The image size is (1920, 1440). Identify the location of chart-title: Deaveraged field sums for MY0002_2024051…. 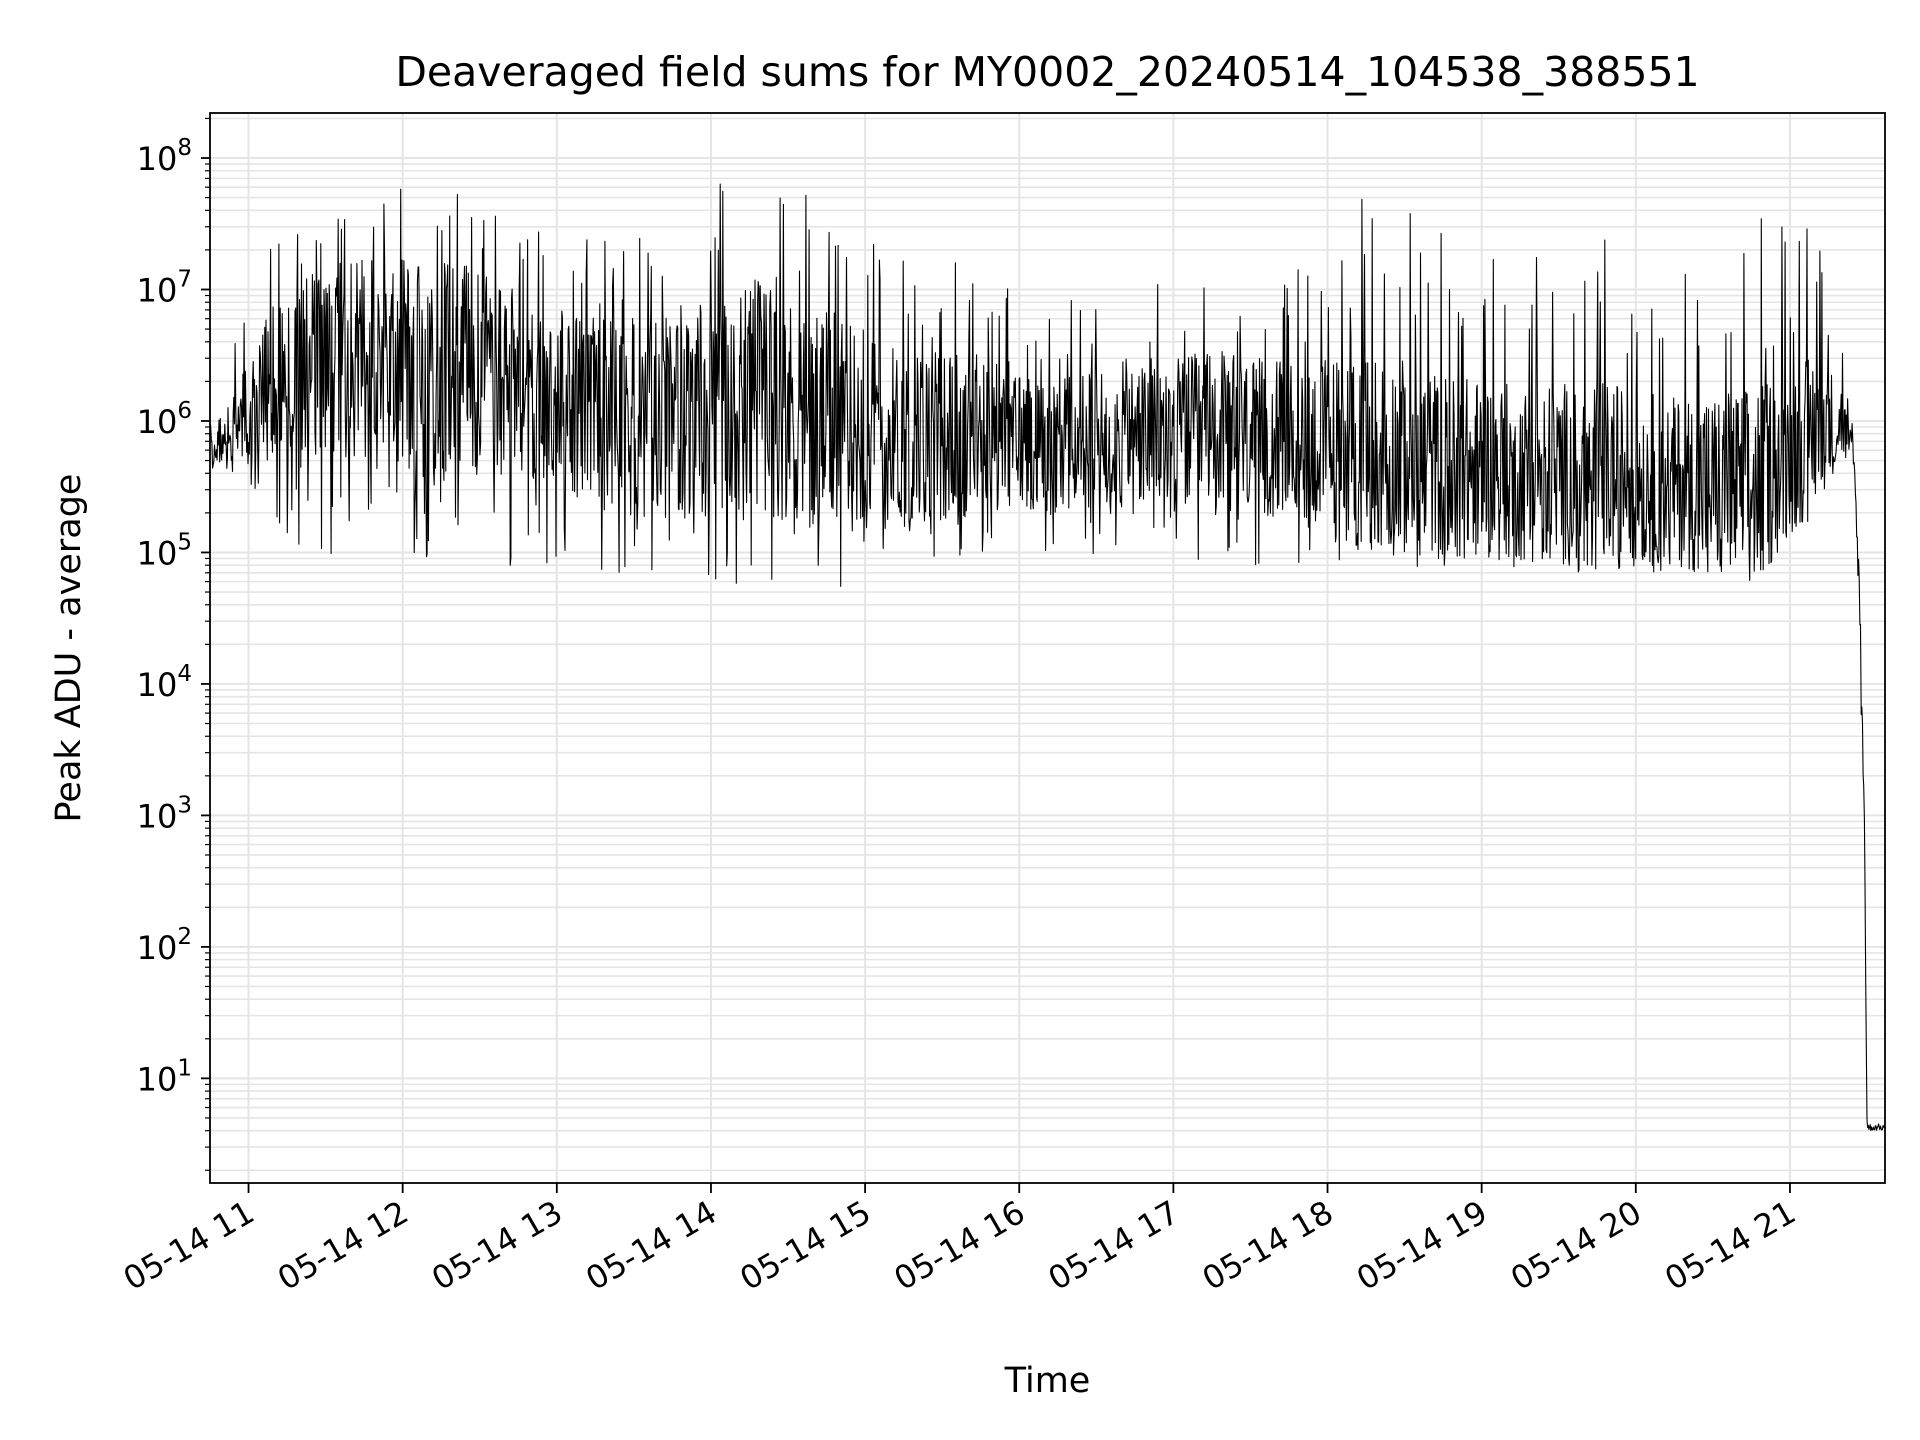
(1047, 72).